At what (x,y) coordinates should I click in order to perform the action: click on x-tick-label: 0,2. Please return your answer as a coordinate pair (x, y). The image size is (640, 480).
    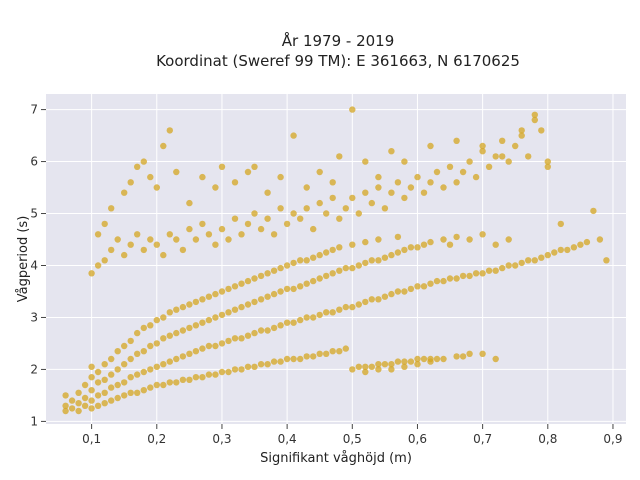
    Looking at the image, I should click on (156, 439).